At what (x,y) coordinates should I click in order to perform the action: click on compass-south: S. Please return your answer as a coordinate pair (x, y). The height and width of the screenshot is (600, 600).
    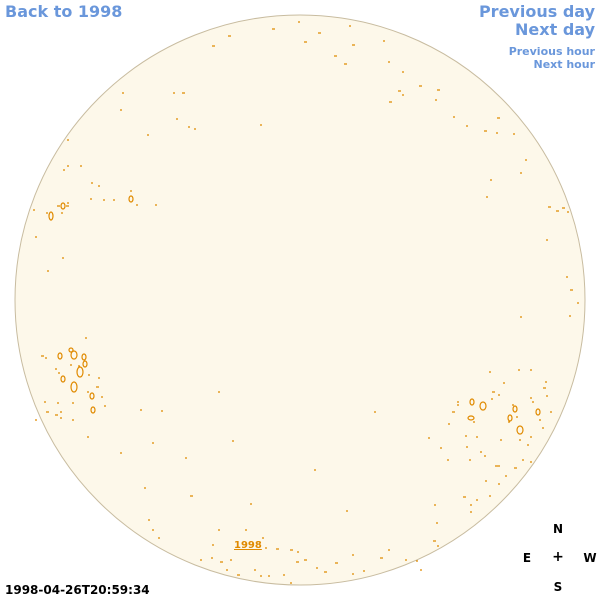
    Looking at the image, I should click on (558, 587).